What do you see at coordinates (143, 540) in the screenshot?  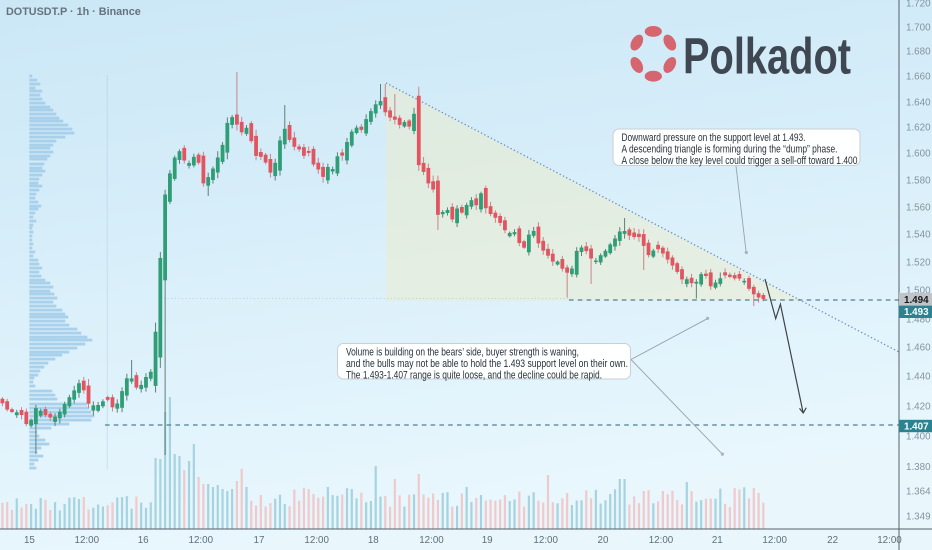 I see `svg-text: 16` at bounding box center [143, 540].